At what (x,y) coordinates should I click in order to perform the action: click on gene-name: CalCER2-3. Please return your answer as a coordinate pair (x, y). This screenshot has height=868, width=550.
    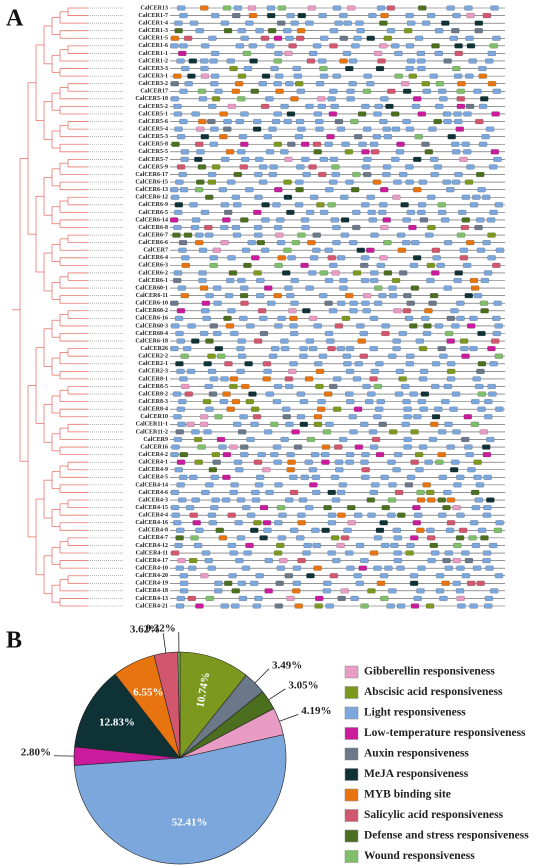
    Looking at the image, I should click on (153, 372).